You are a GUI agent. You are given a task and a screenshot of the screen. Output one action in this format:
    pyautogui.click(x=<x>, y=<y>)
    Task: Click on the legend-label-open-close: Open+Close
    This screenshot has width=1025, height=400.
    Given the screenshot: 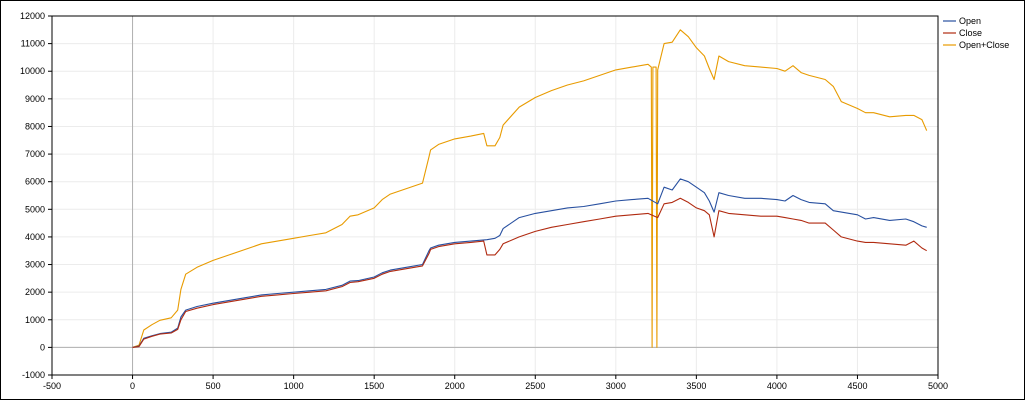 What is the action you would take?
    pyautogui.click(x=984, y=45)
    